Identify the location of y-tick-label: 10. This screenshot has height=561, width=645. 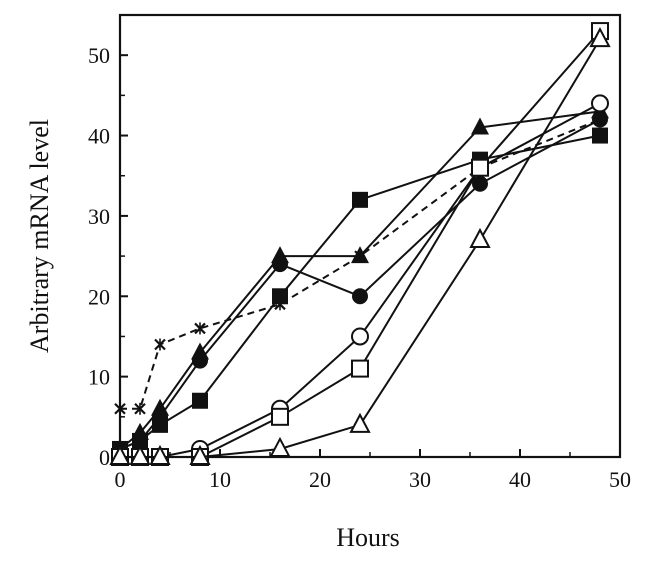
(99, 377).